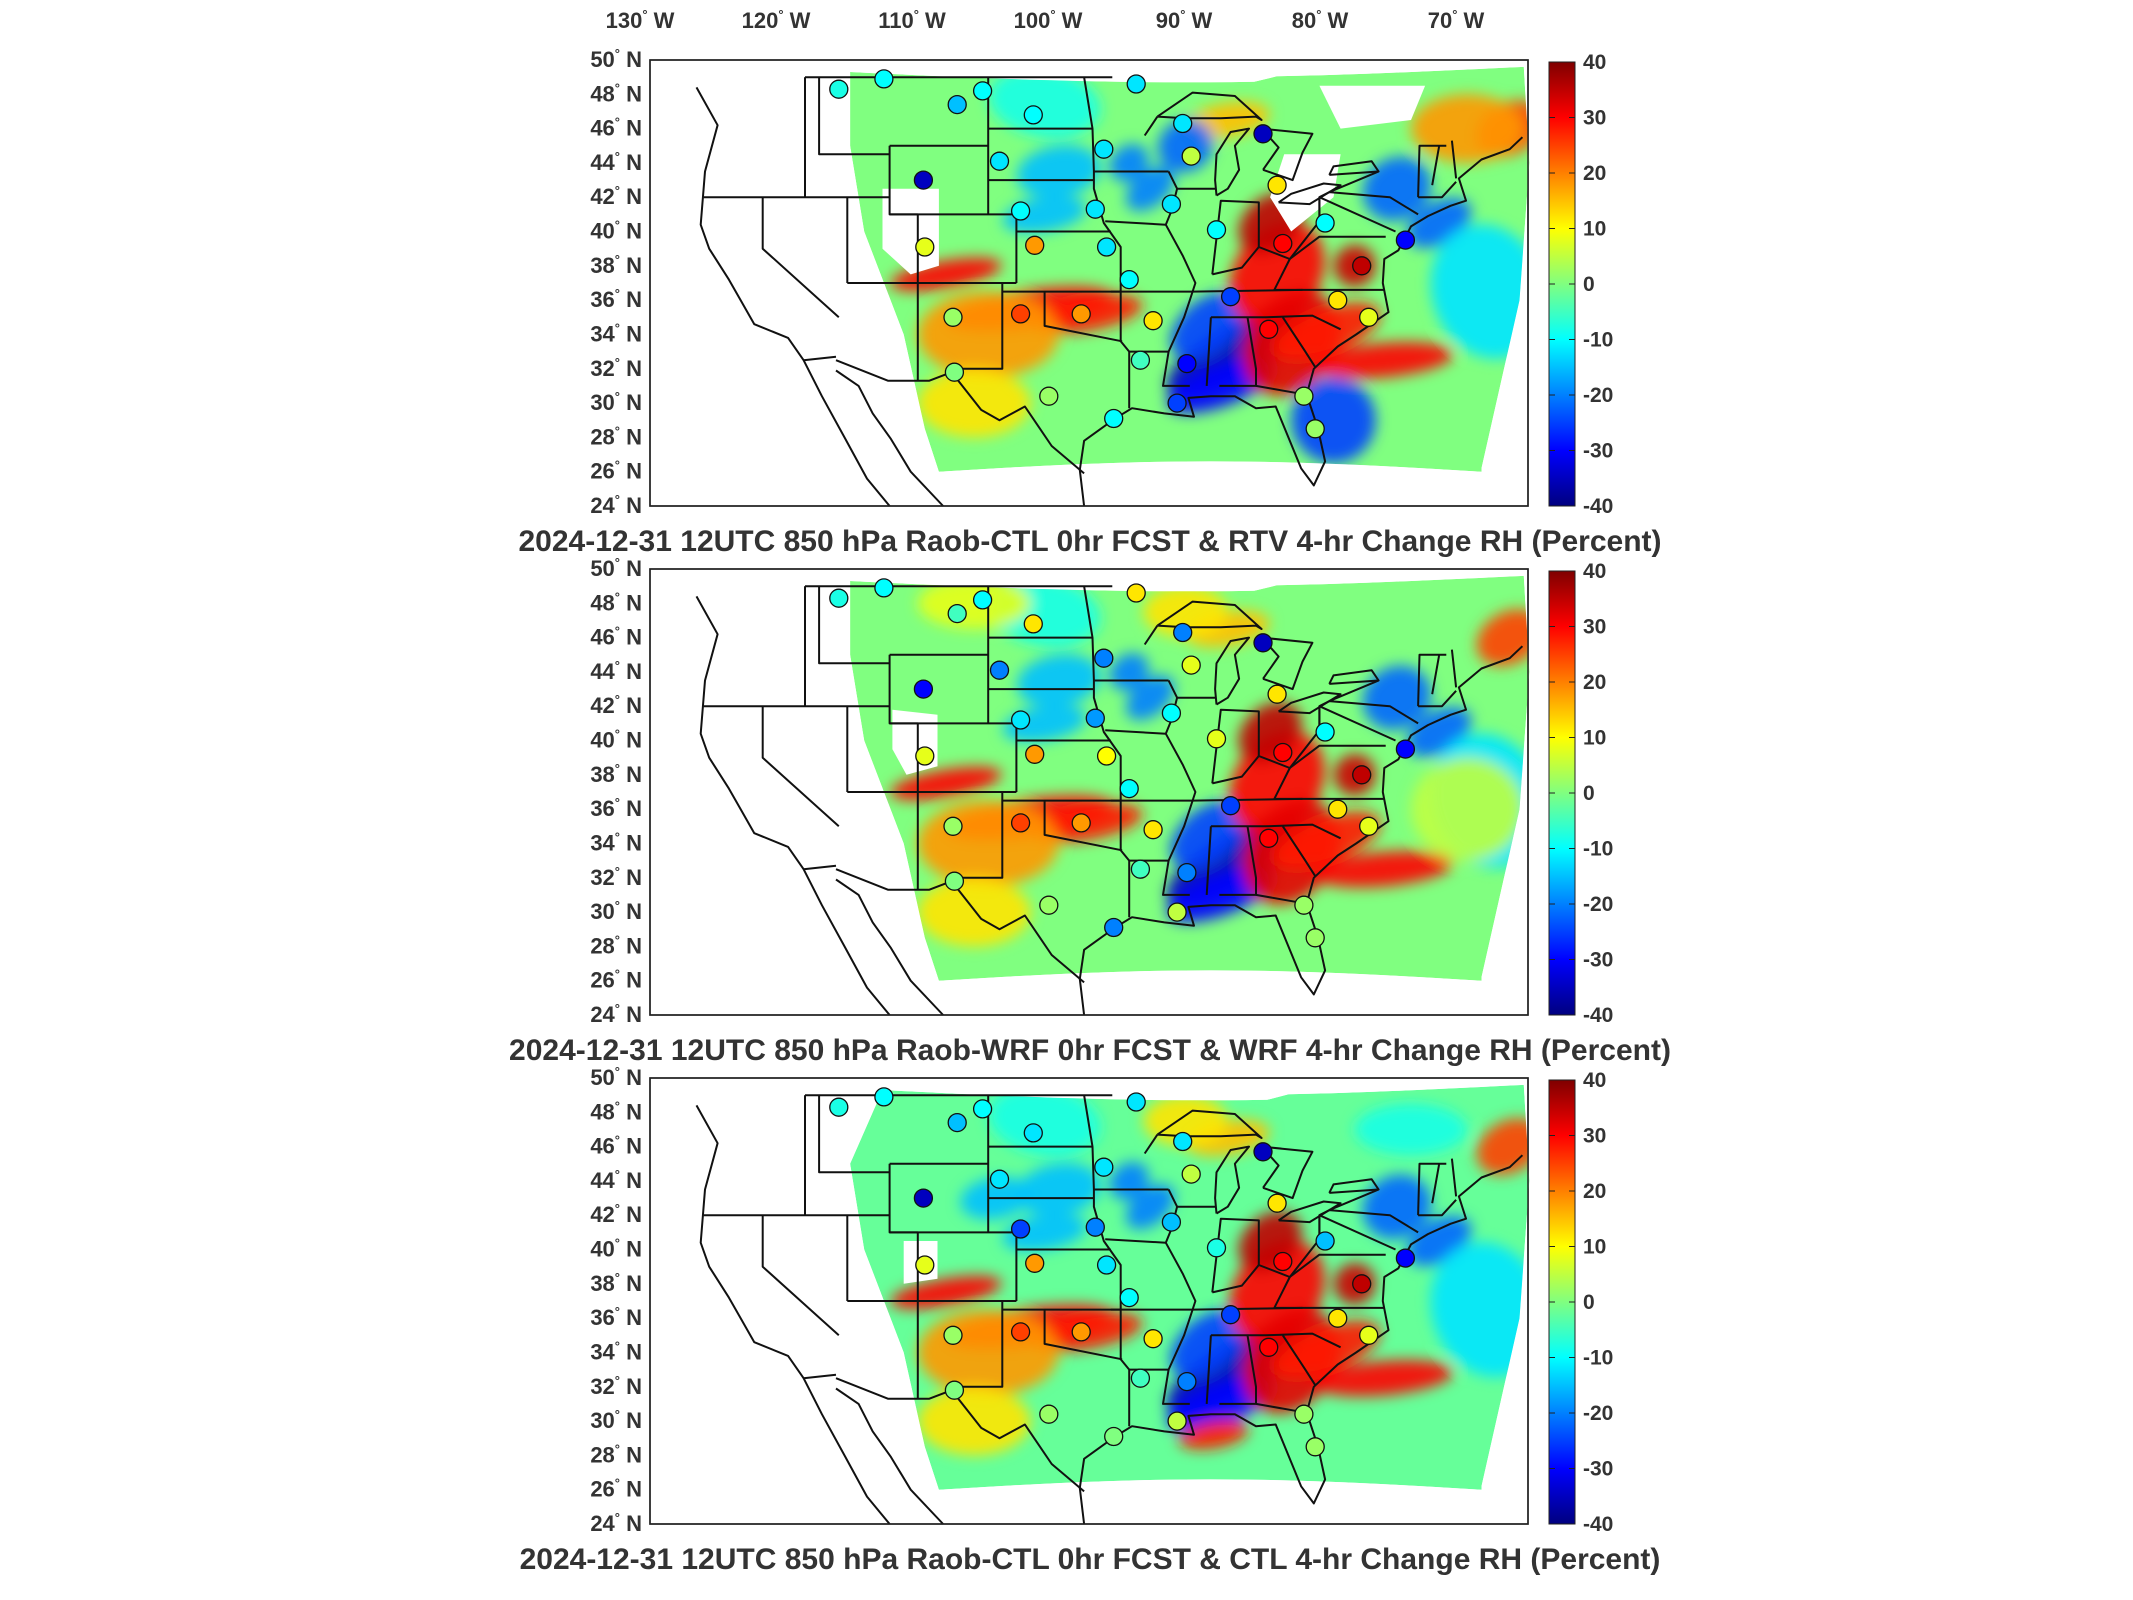 This screenshot has width=2133, height=1600. I want to click on colorbar-tick-label: 40, so click(1594, 571).